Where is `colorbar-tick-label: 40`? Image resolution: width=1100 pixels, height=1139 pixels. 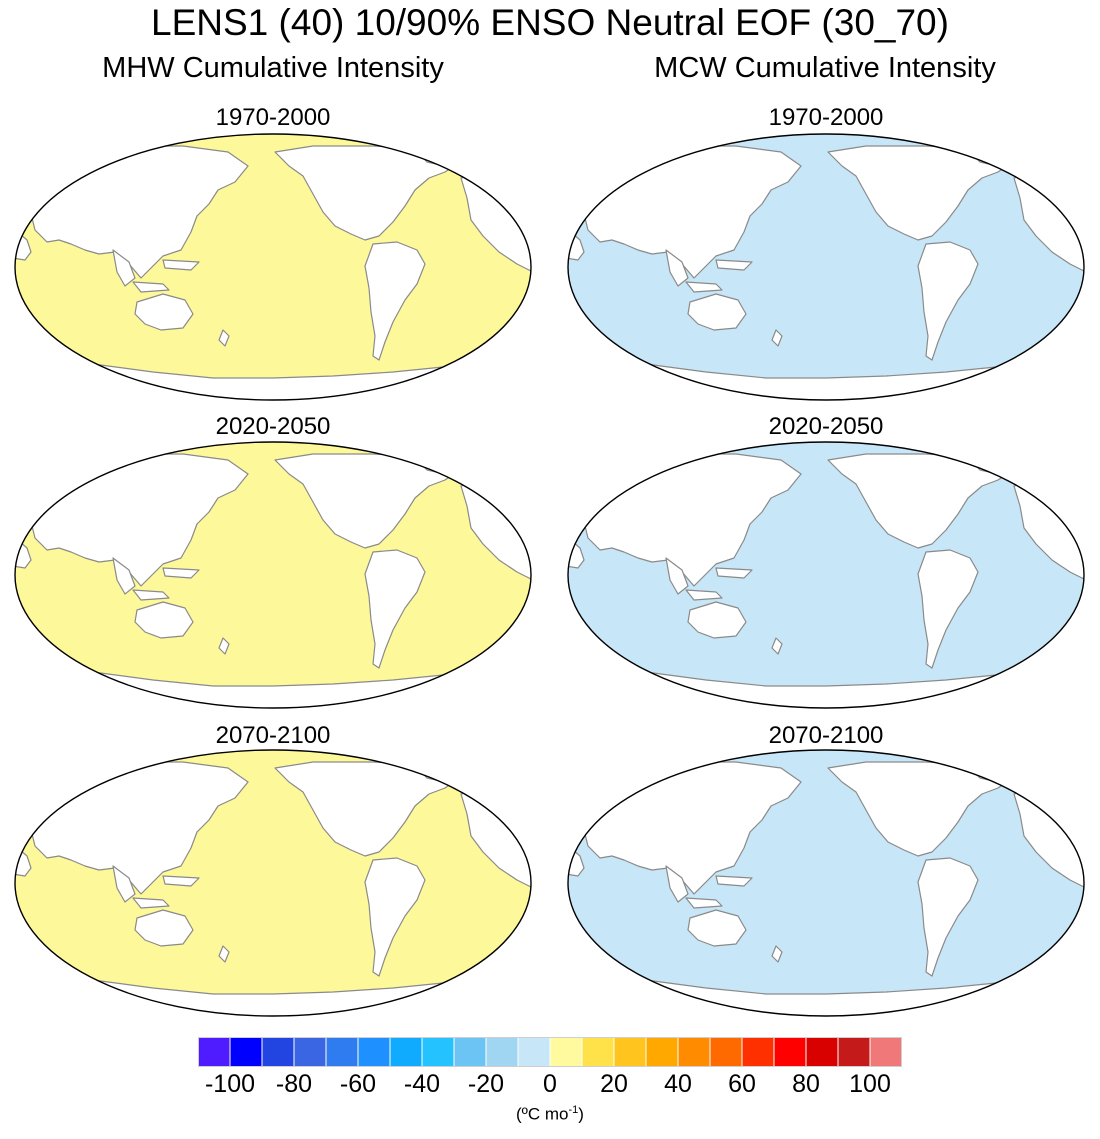 colorbar-tick-label: 40 is located at coordinates (678, 1084).